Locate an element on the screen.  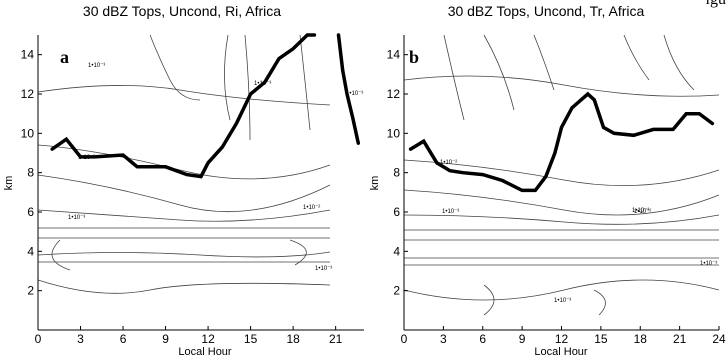
panel-b-yticks: 2 4 6 8 10 12 14 is located at coordinates (397, 173).